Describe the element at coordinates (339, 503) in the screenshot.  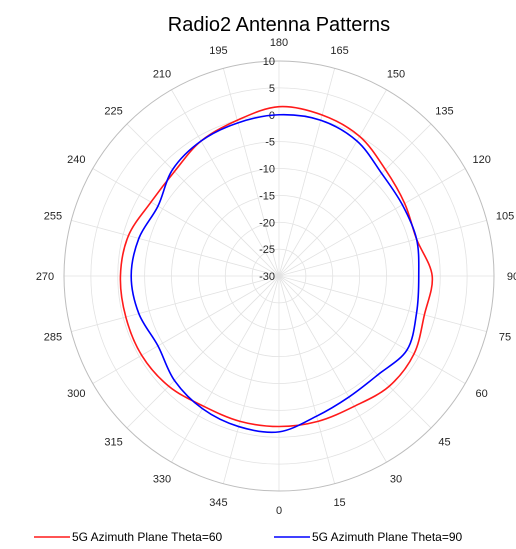
I see `angle-tick-label: 15` at that location.